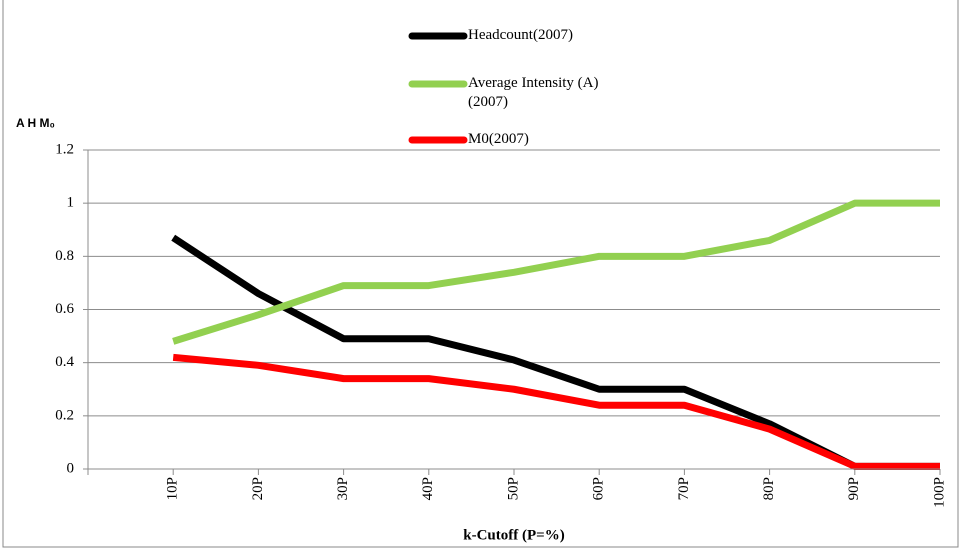 The image size is (961, 550). What do you see at coordinates (64, 362) in the screenshot?
I see `y-tick-label: 0.4` at bounding box center [64, 362].